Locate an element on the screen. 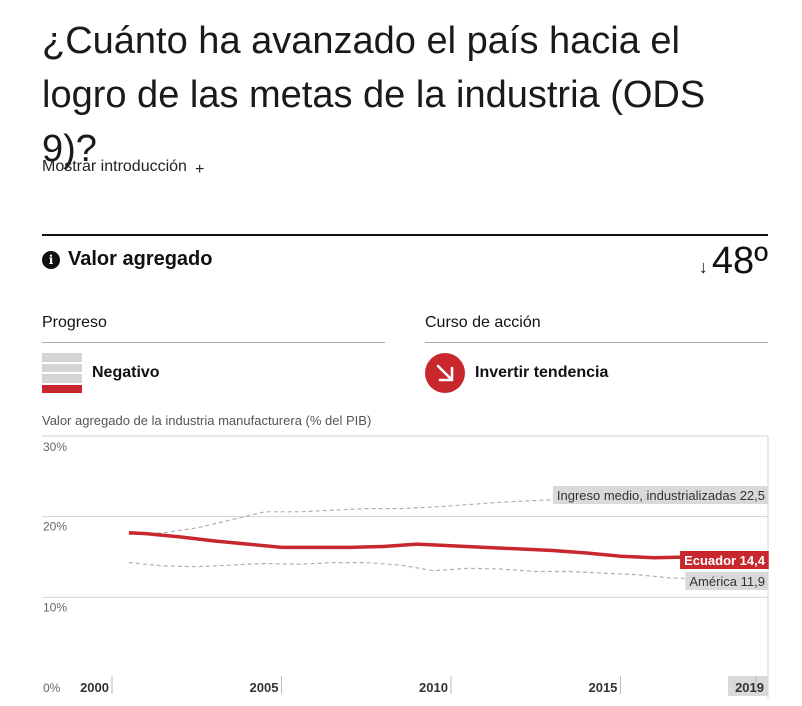  action-heading: Curso de acción is located at coordinates (596, 328).